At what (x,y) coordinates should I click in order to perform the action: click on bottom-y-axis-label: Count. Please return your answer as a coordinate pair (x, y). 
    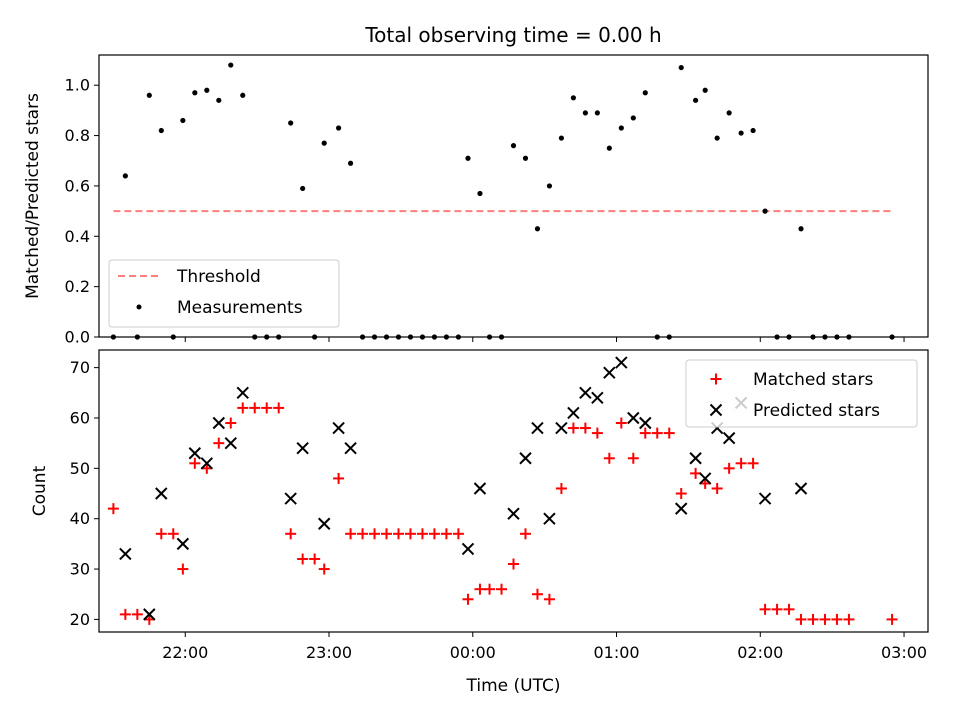
    Looking at the image, I should click on (40, 490).